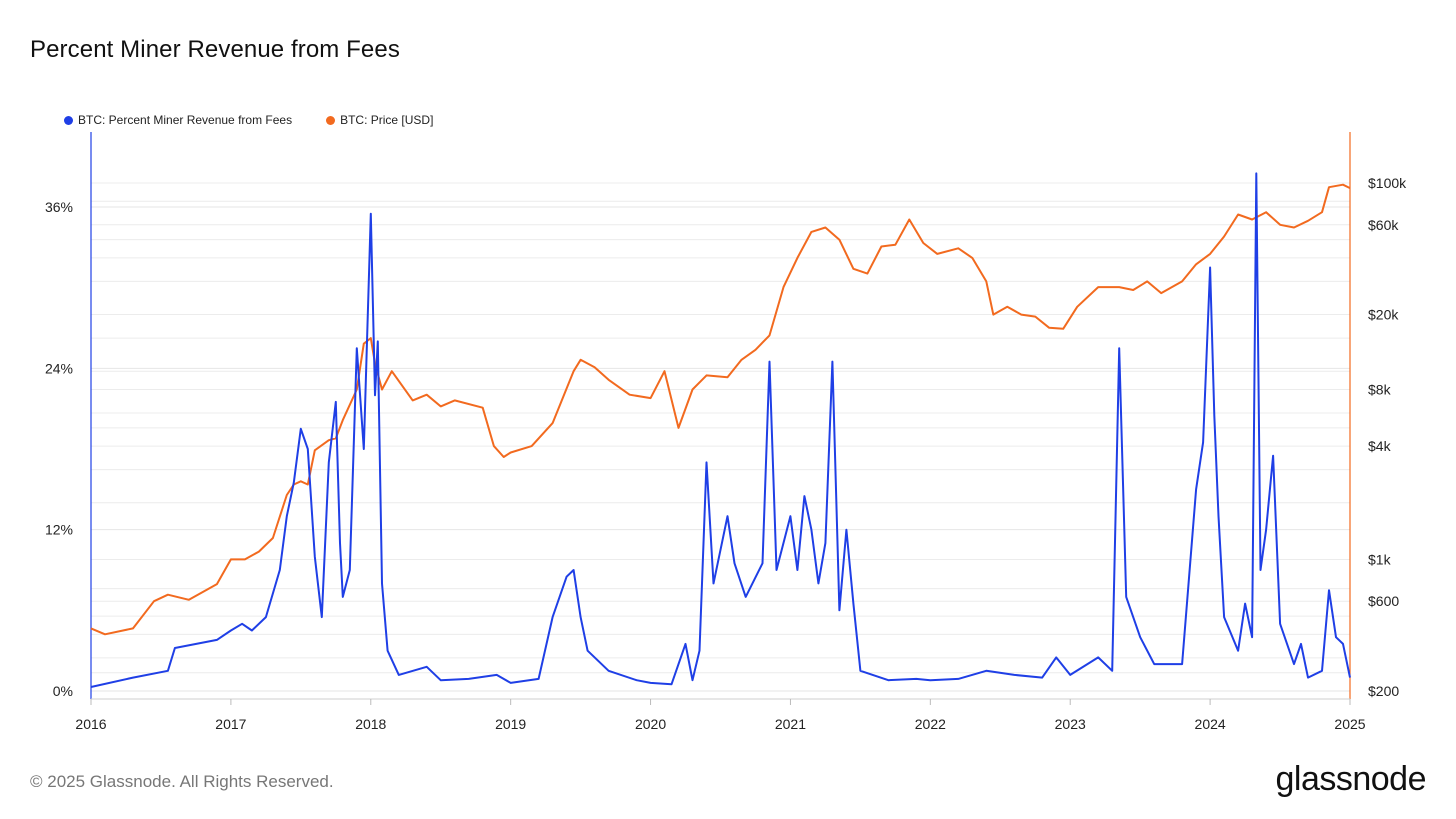 The image size is (1456, 819). Describe the element at coordinates (68, 120) in the screenshot. I see `legend-dot-fees` at that location.